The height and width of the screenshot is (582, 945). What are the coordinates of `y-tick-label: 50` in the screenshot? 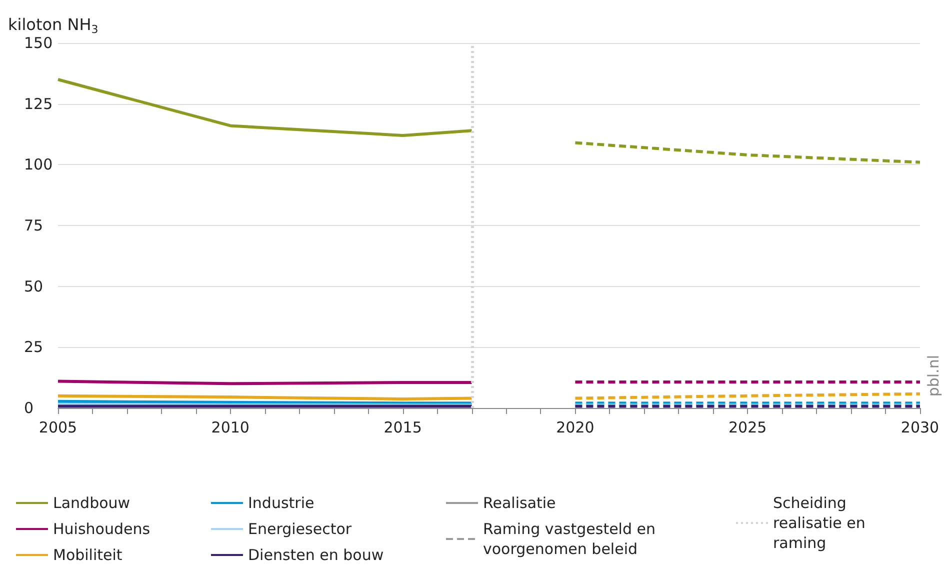 It's located at (34, 286).